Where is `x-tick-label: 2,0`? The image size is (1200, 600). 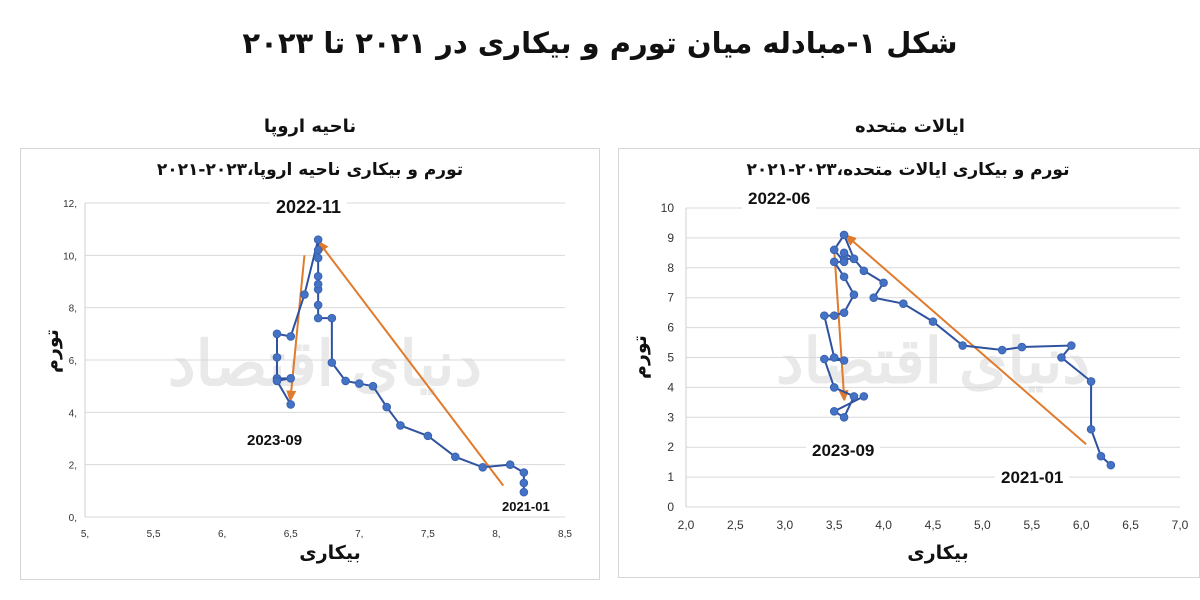 x-tick-label: 2,0 is located at coordinates (686, 525).